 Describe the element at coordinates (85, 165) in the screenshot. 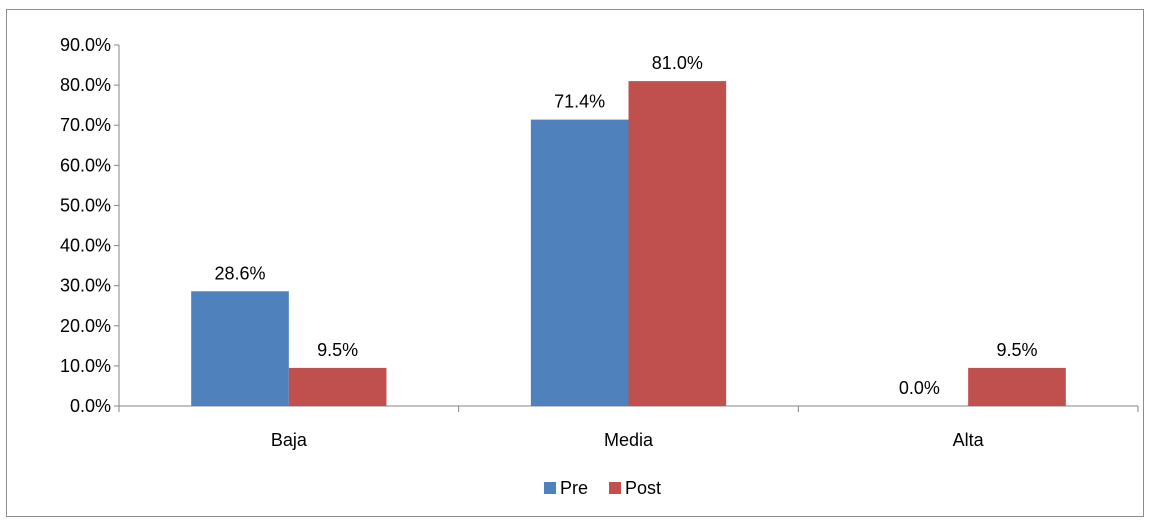

I see `y-tick-label: 60.0%` at that location.